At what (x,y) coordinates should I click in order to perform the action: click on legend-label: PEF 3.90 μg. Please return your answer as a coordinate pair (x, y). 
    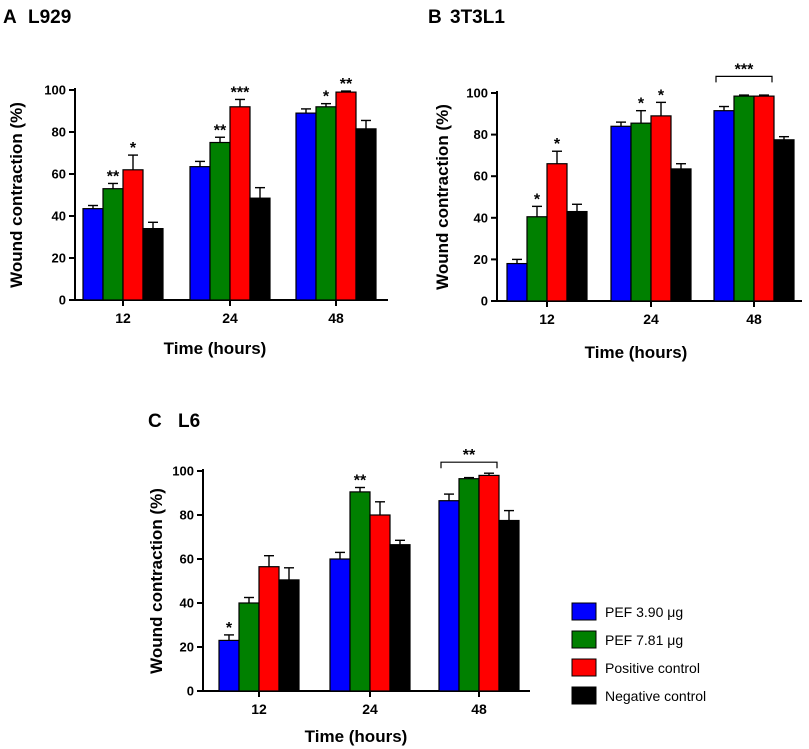
    Looking at the image, I should click on (644, 612).